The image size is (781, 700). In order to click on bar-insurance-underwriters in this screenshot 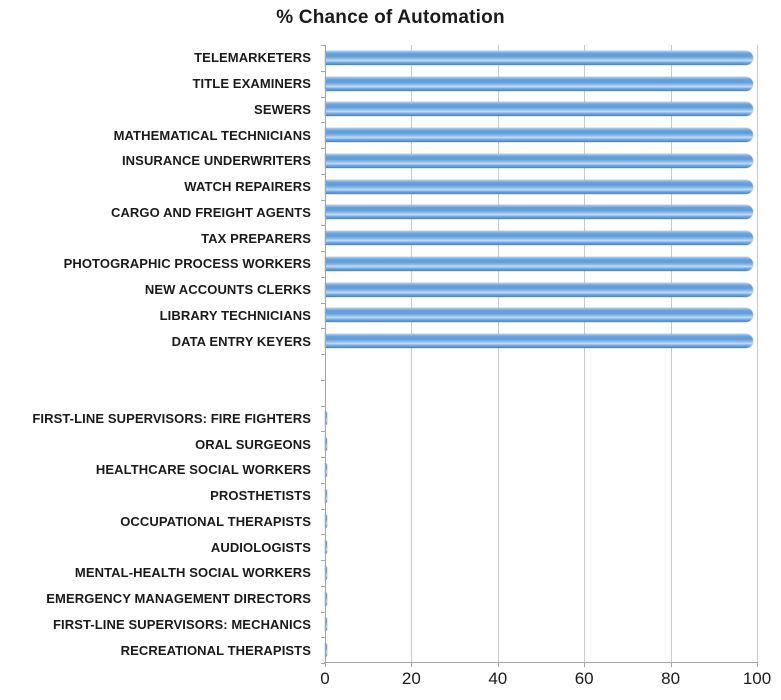, I will do `click(539, 160)`.